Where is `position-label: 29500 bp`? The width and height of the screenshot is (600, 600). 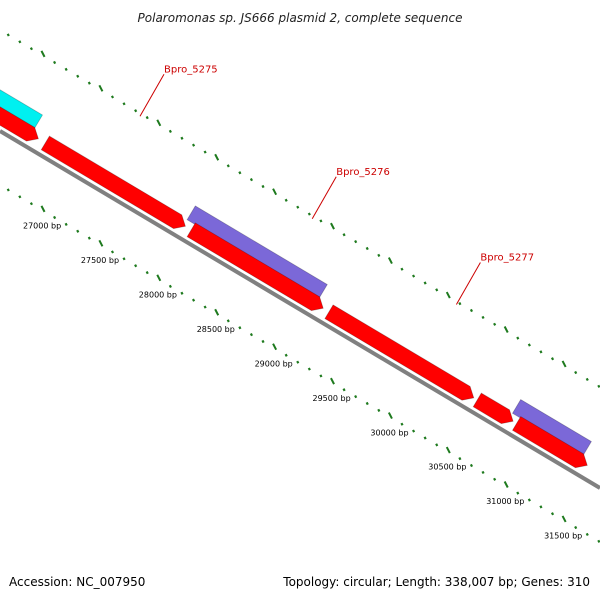
position-label: 29500 bp is located at coordinates (332, 398).